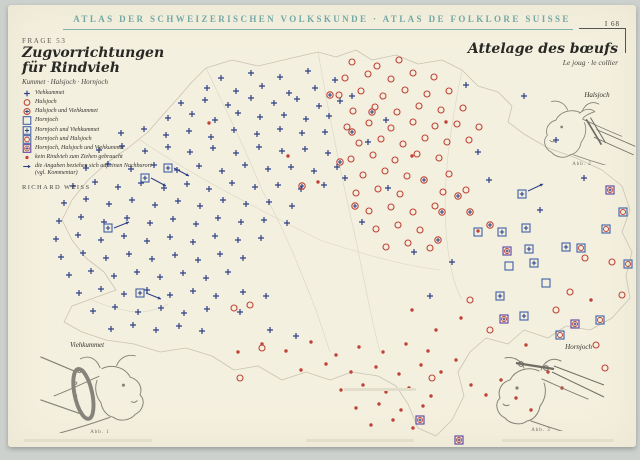 This screenshot has height=460, width=640. What do you see at coordinates (27, 157) in the screenshot?
I see `dot-legend-icon` at bounding box center [27, 157].